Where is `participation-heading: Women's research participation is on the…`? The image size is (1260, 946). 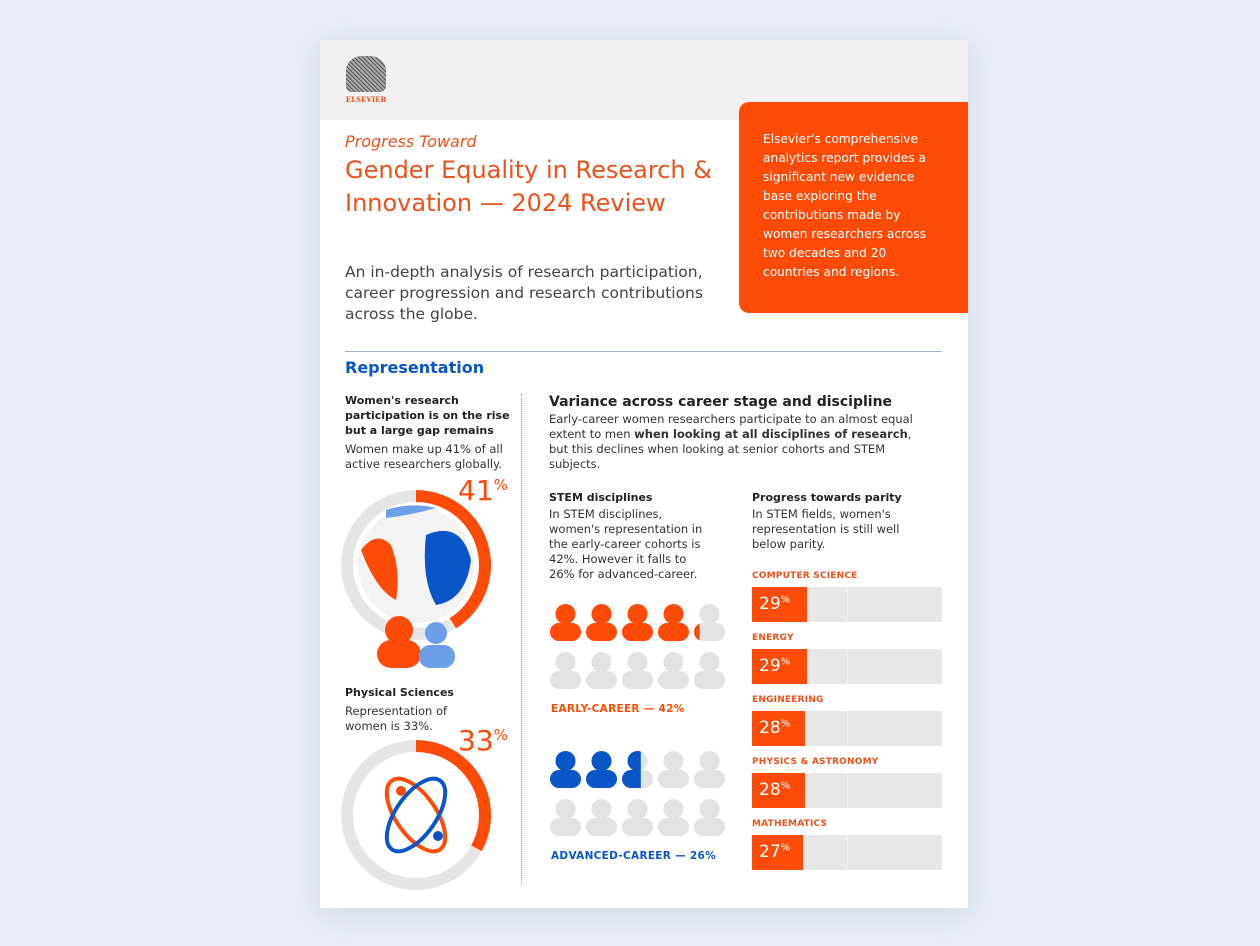
participation-heading: Women's research participation is on the… is located at coordinates (427, 415).